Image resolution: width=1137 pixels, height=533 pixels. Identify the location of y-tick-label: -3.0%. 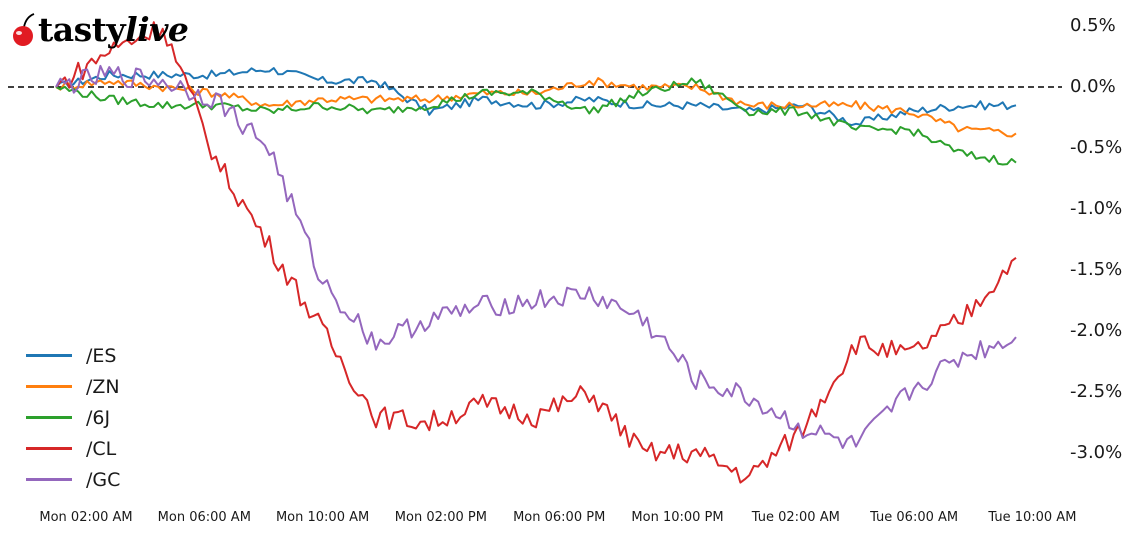
(1096, 452).